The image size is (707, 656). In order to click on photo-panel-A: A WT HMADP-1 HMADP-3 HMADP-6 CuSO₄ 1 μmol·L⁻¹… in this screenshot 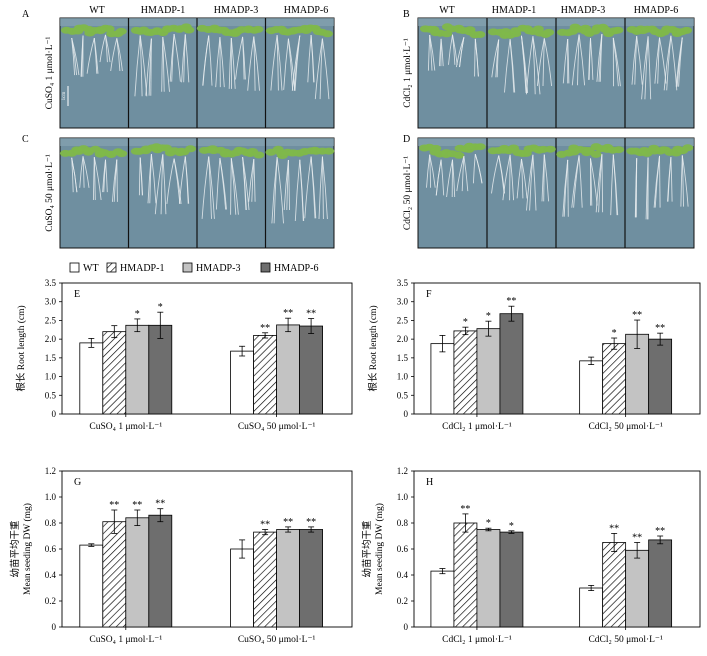, I will do `click(178, 67)`.